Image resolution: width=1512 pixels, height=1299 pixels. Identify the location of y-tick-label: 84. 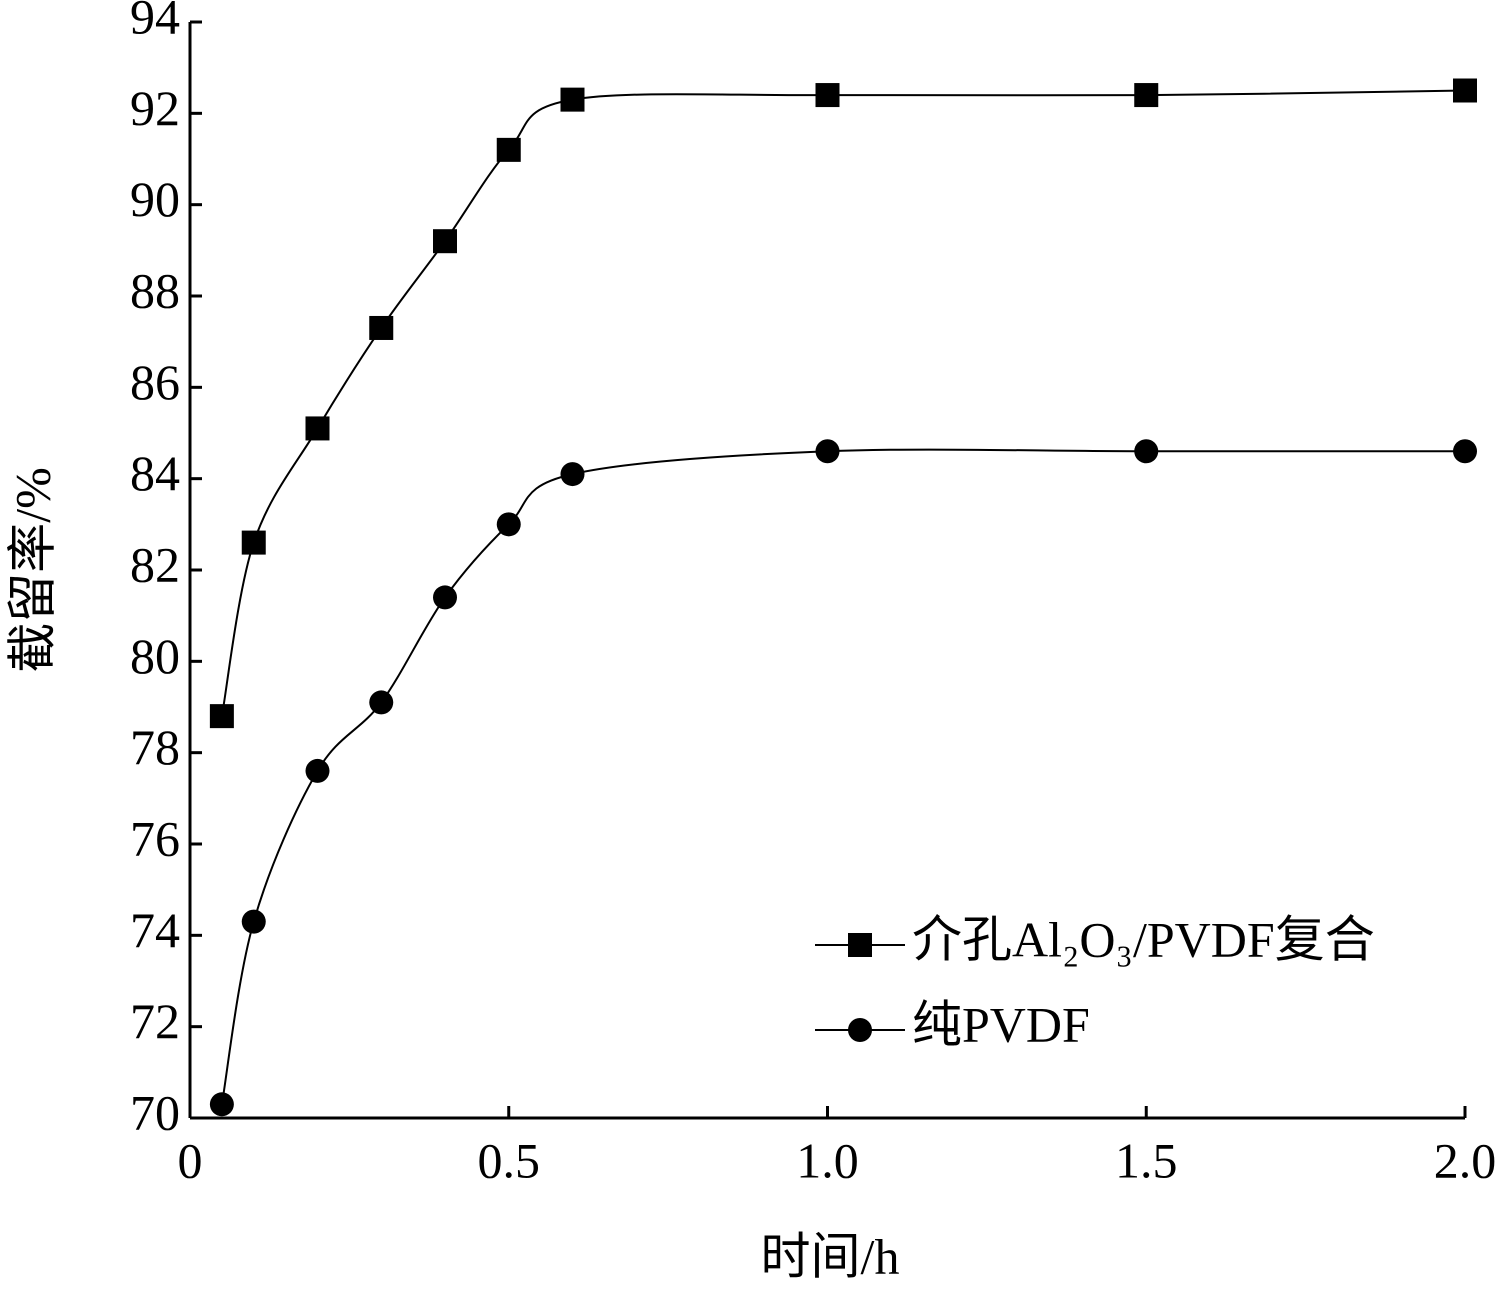
(155, 473).